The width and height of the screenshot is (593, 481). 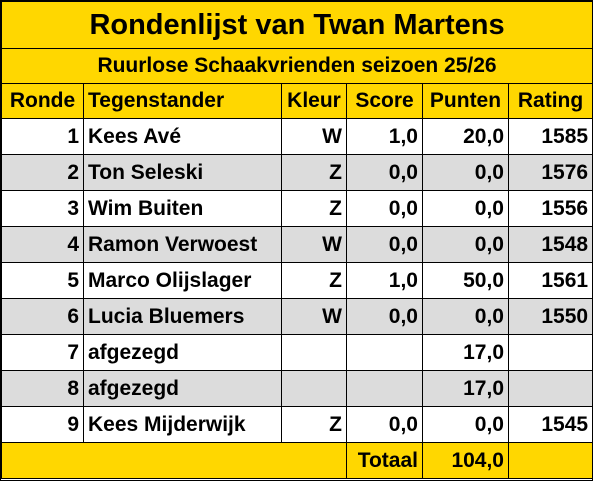 What do you see at coordinates (384, 101) in the screenshot?
I see `header-score: Score` at bounding box center [384, 101].